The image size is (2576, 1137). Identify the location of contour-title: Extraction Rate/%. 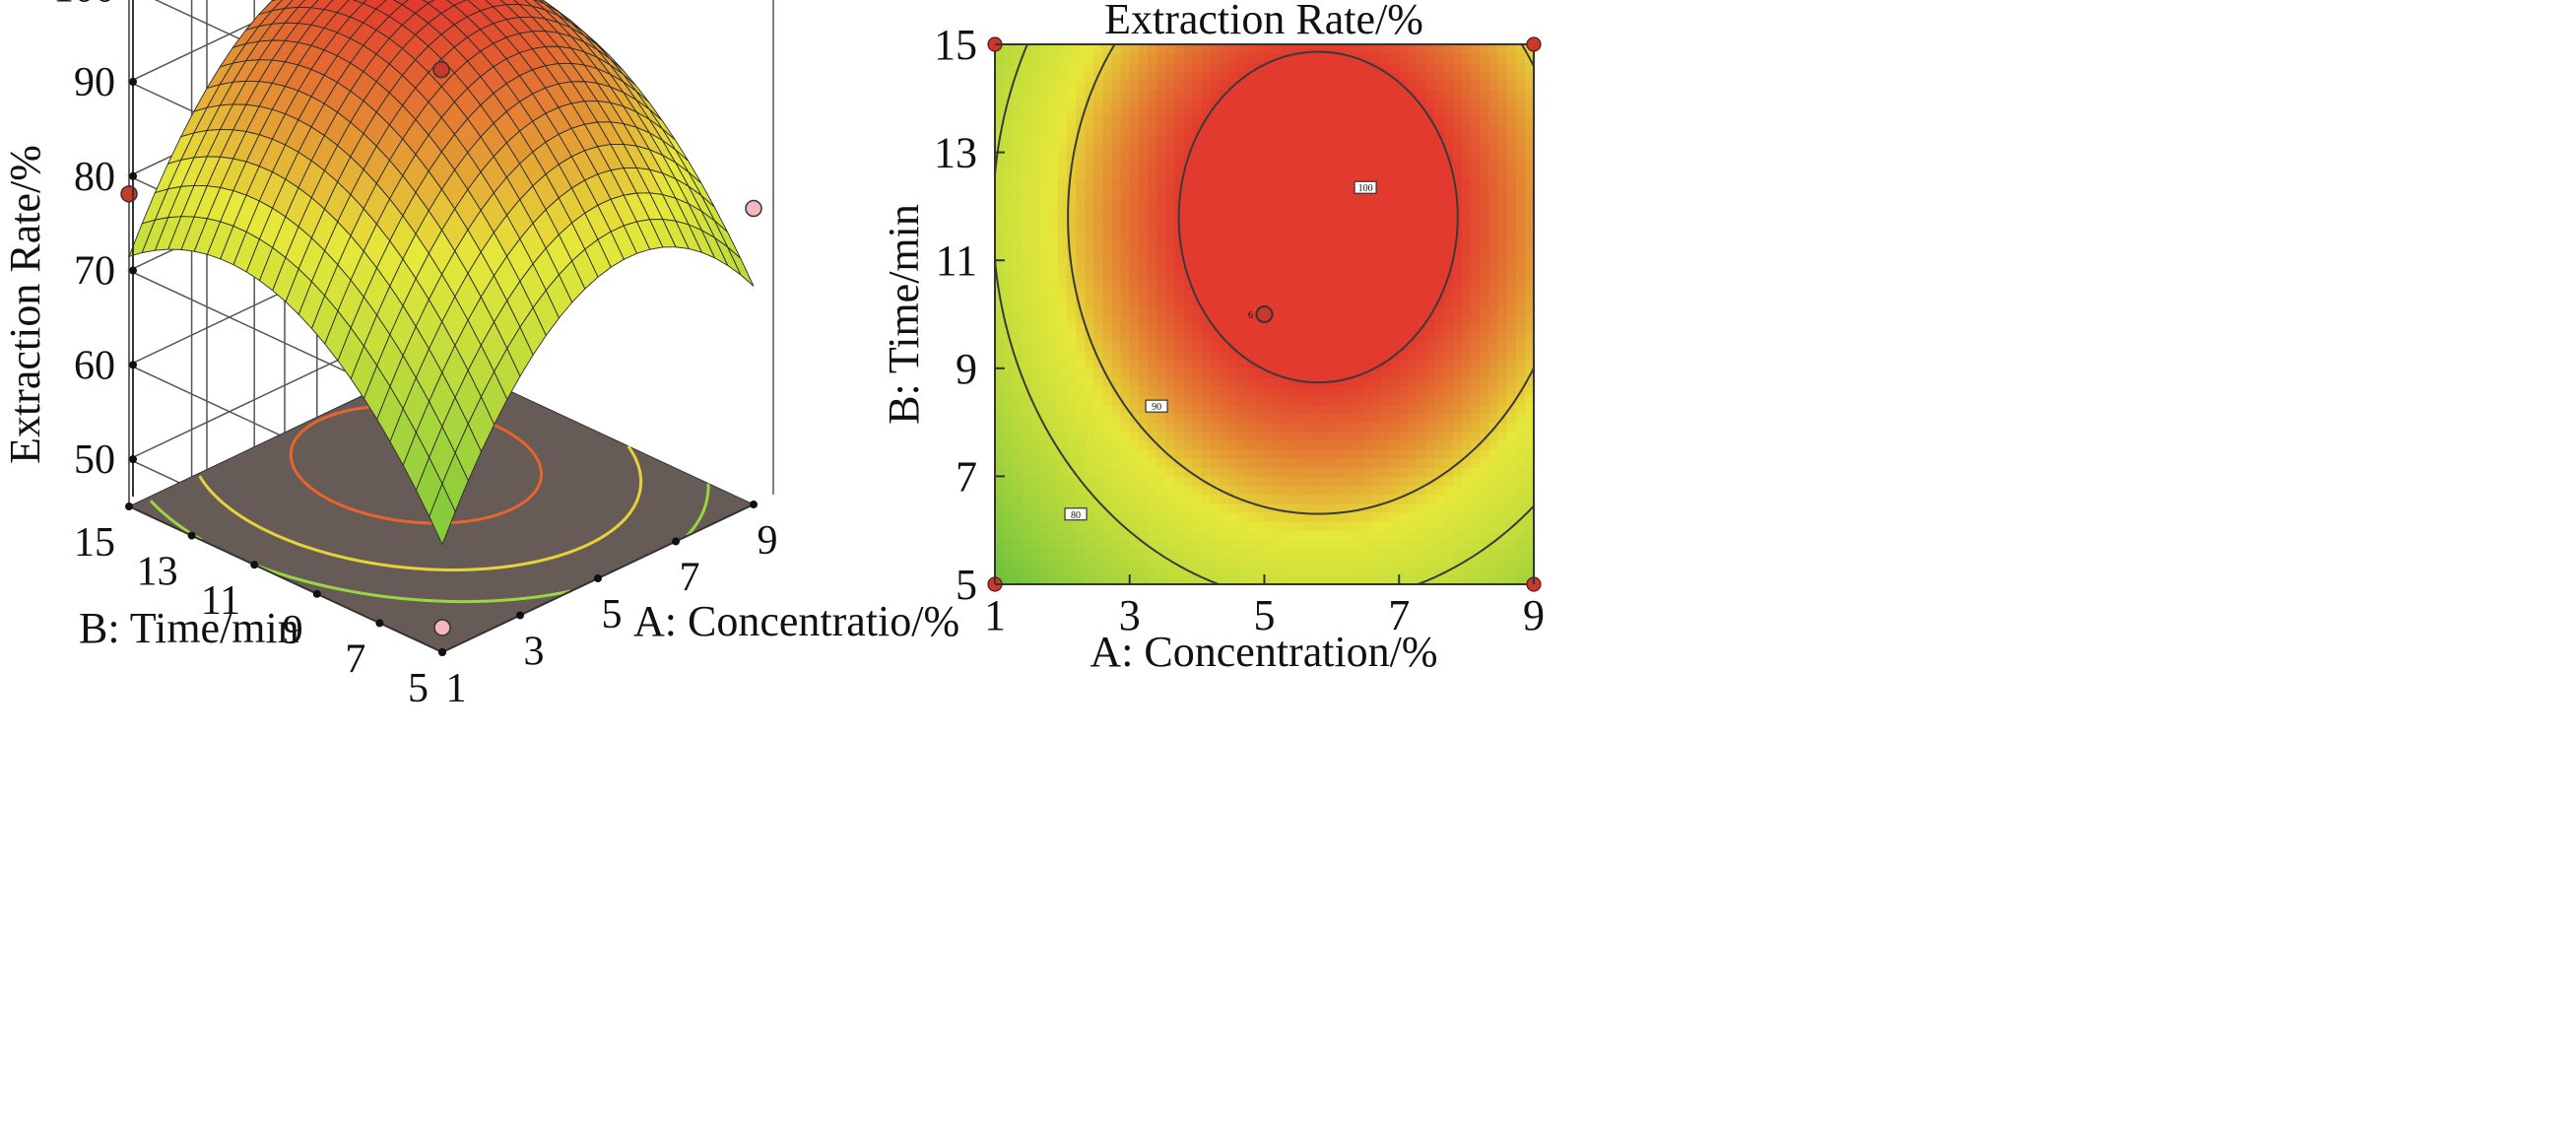
(1264, 22).